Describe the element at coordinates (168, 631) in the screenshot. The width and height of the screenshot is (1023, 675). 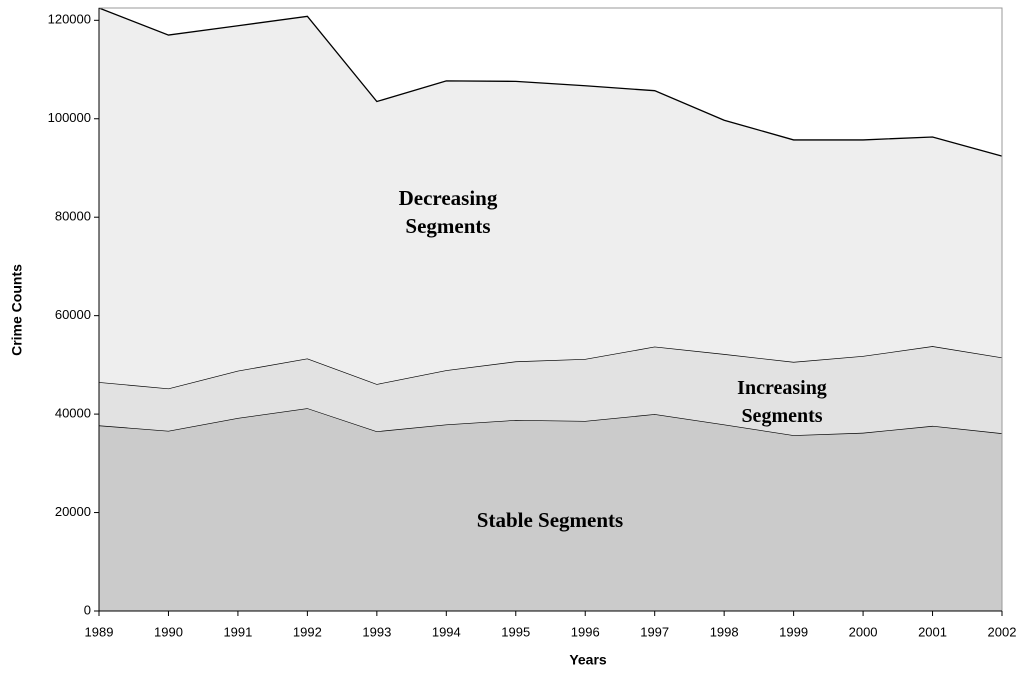
I see `x-tick-label: 1990` at that location.